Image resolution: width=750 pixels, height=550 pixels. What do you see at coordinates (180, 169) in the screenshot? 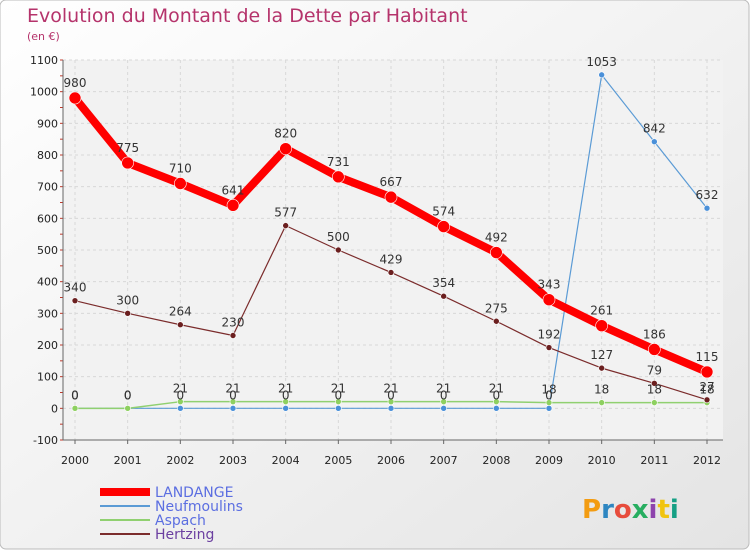
I see `data-label-landange: 710` at bounding box center [180, 169].